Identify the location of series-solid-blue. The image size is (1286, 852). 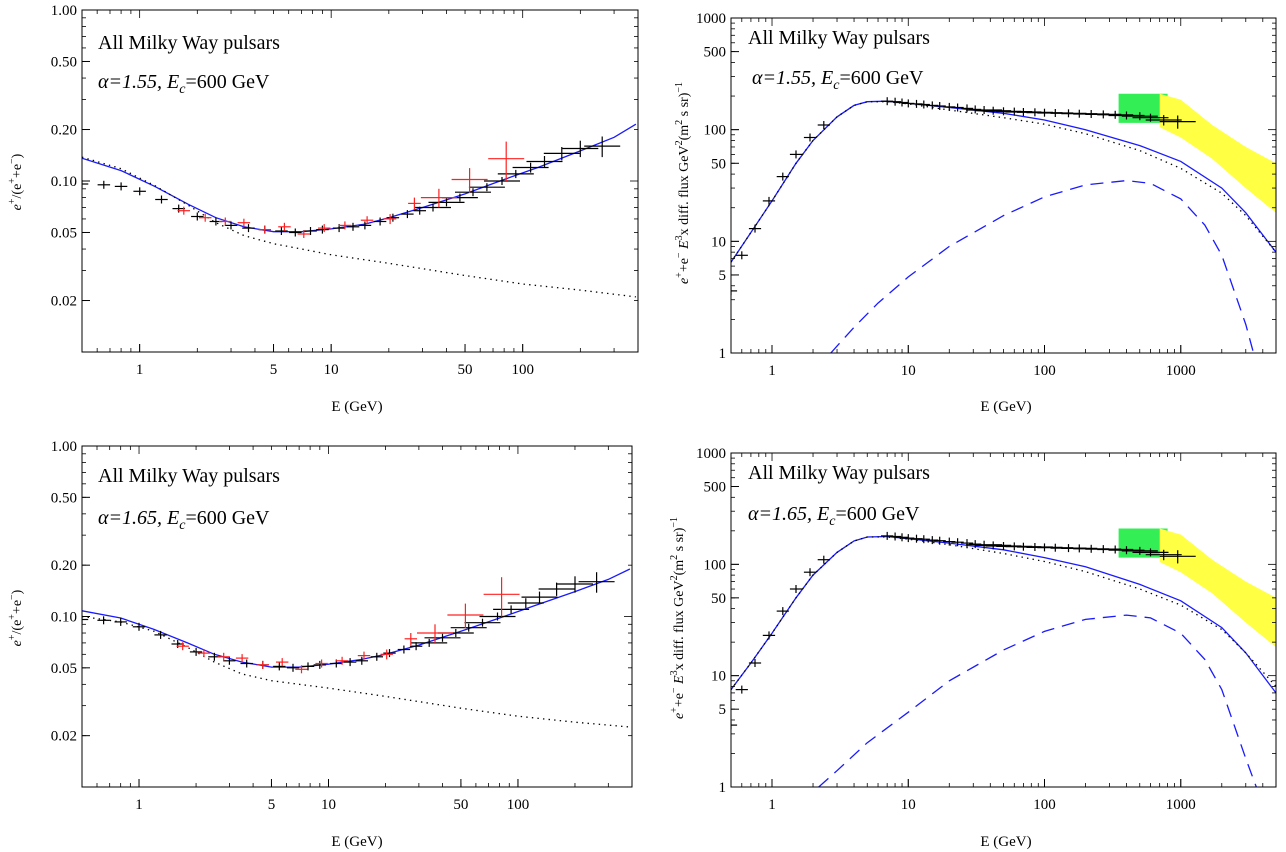
(359, 178).